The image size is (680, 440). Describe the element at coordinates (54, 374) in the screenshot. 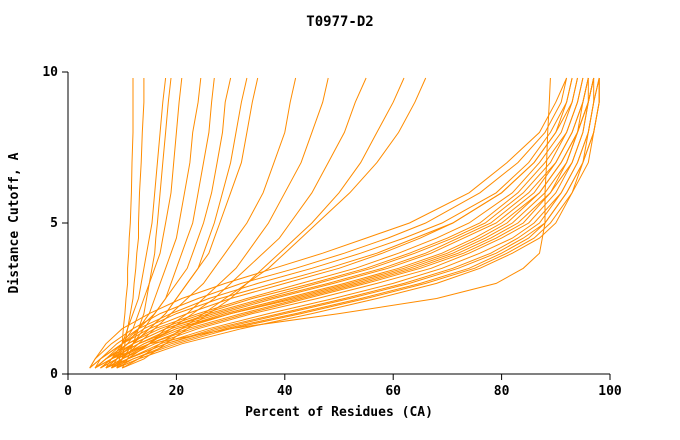

I see `y-tick-label: 0` at that location.